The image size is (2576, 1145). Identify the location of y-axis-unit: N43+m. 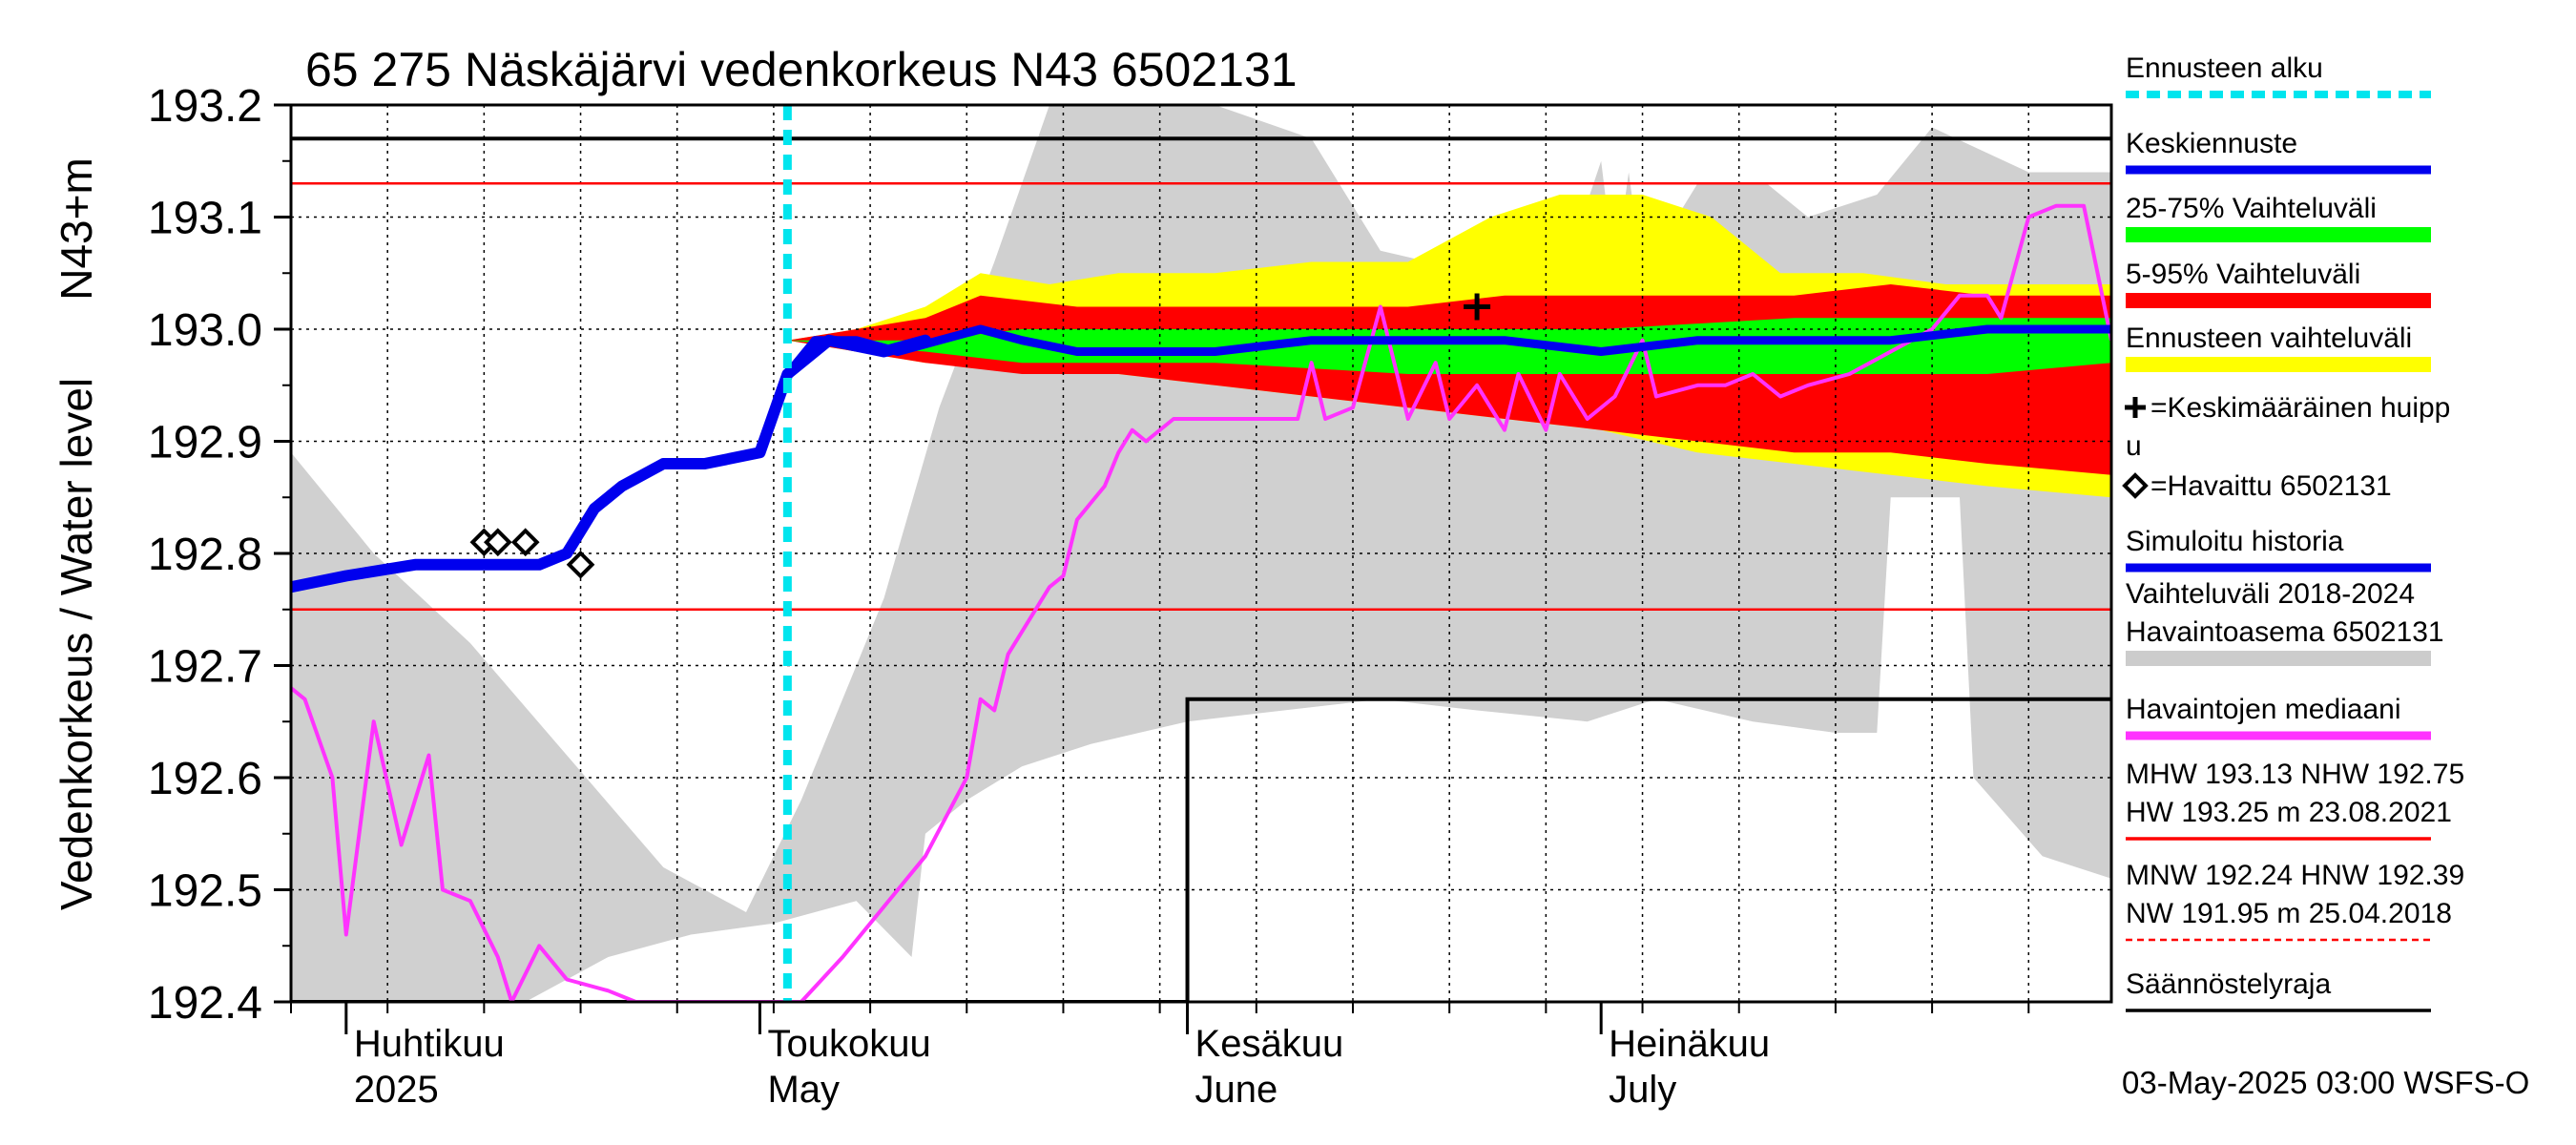
(76, 229).